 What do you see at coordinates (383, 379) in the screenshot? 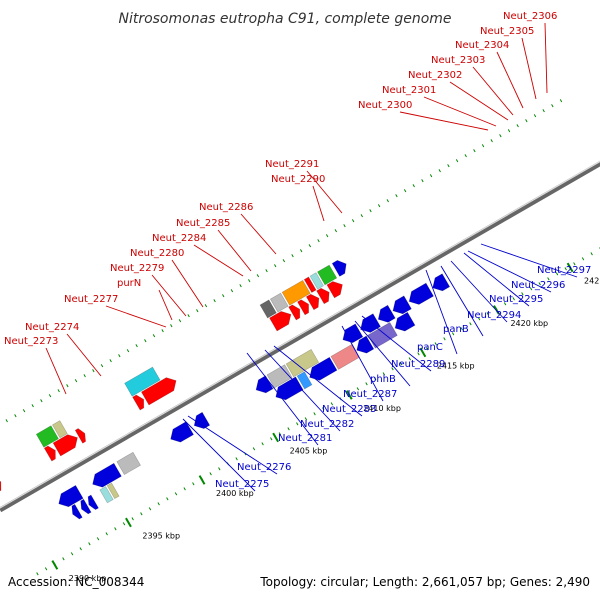
I see `gene-label: phhB` at bounding box center [383, 379].